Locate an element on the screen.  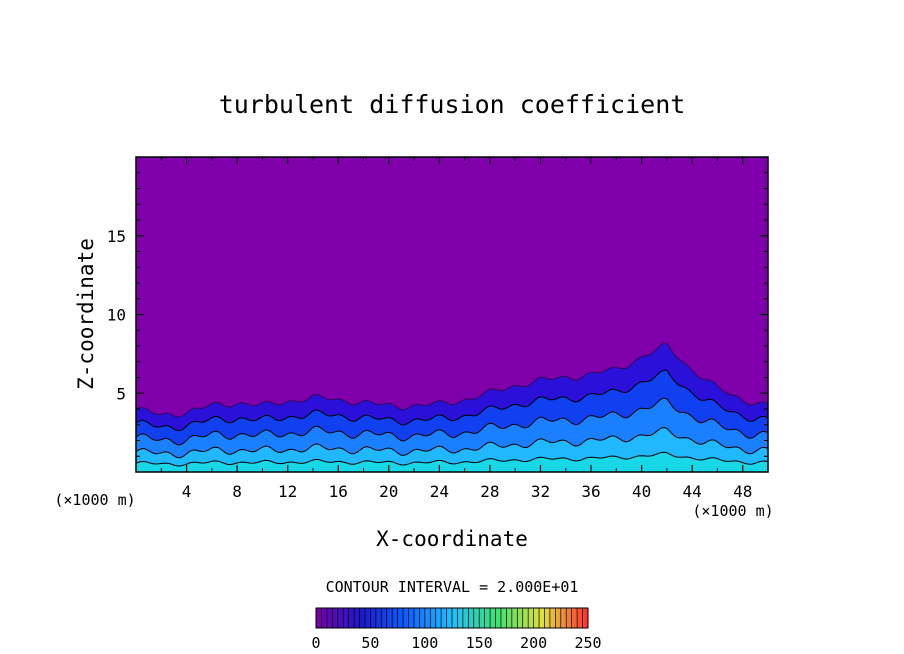
y-tick-label: 15 is located at coordinates (116, 236).